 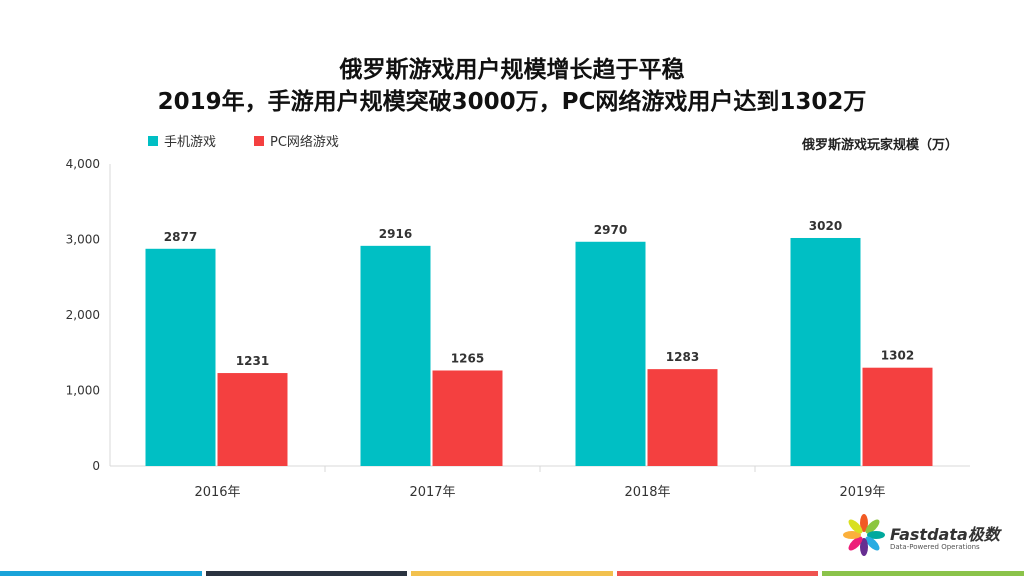 I want to click on x-tick-label: 2016年, so click(x=217, y=492).